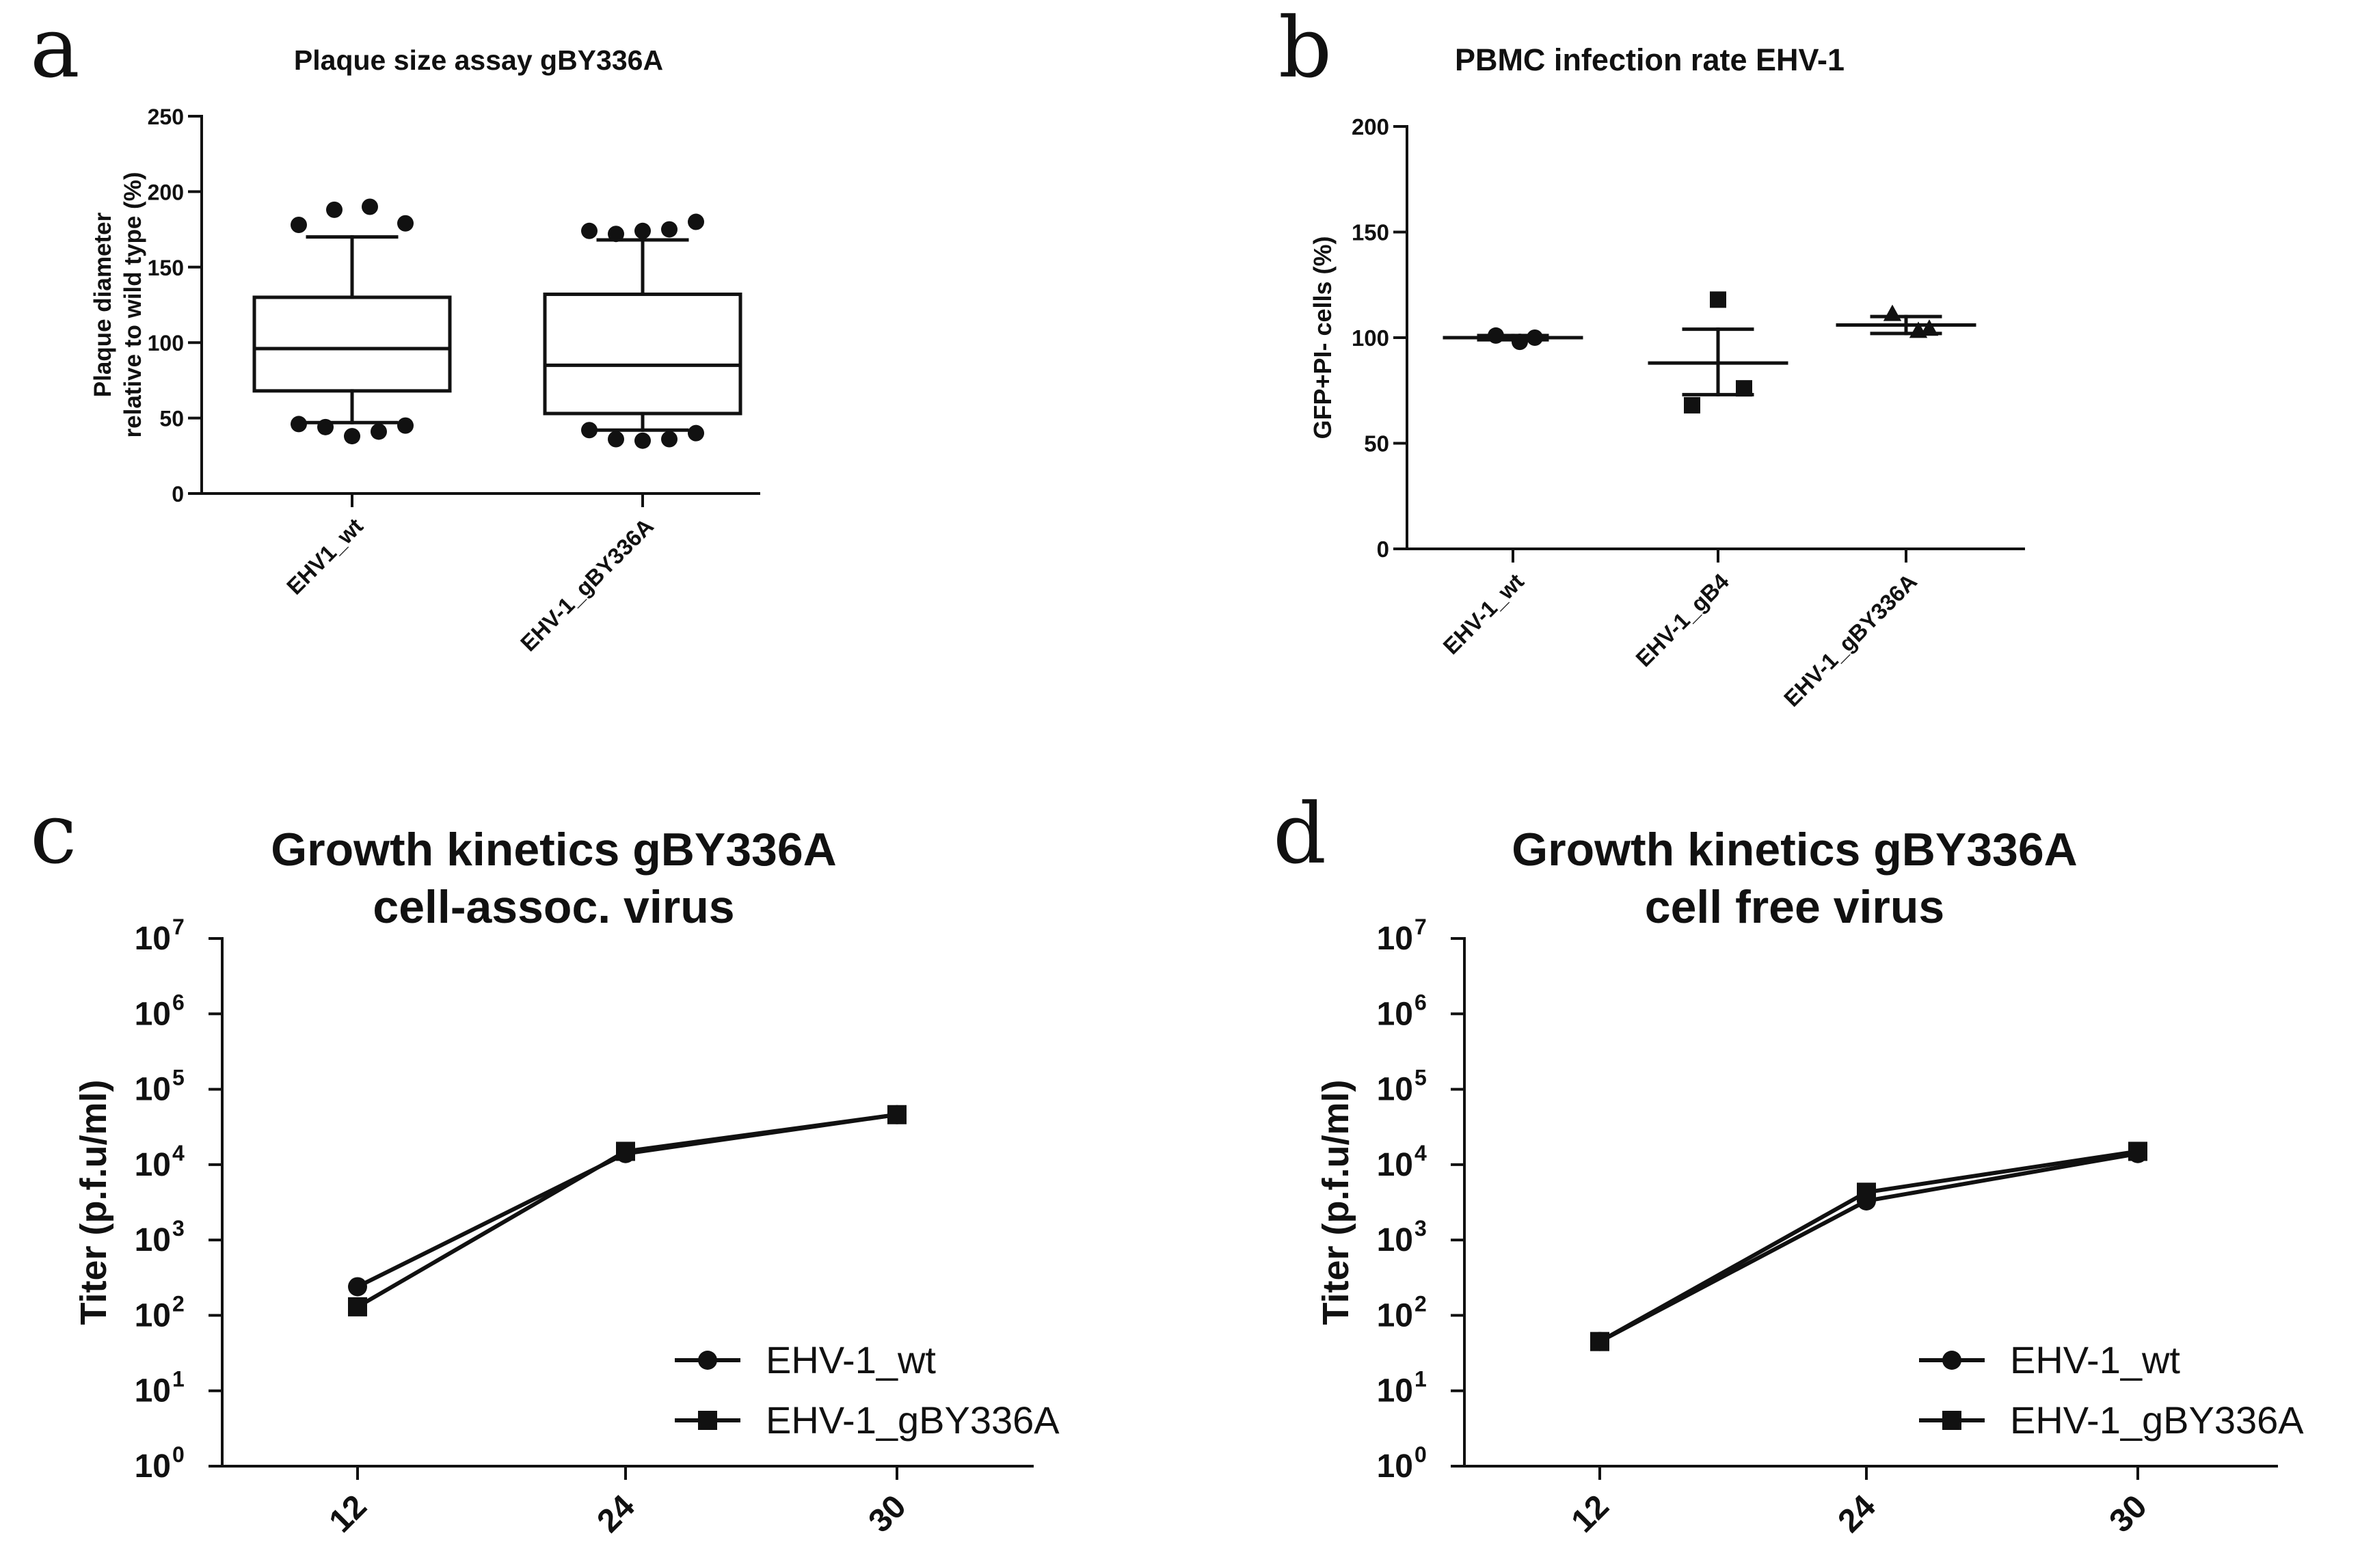 Image resolution: width=2360 pixels, height=1568 pixels. What do you see at coordinates (118, 305) in the screenshot?
I see `y-axis-label: Plaque diameter relative to wild type (%)` at bounding box center [118, 305].